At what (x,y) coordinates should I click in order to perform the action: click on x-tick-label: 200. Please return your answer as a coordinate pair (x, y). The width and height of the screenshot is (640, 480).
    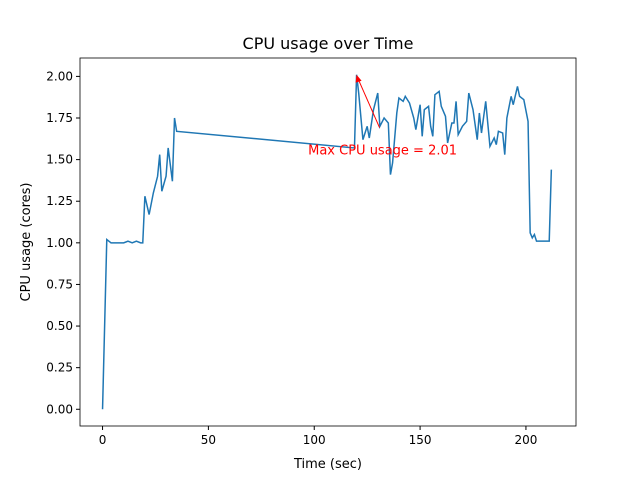
    Looking at the image, I should click on (525, 440).